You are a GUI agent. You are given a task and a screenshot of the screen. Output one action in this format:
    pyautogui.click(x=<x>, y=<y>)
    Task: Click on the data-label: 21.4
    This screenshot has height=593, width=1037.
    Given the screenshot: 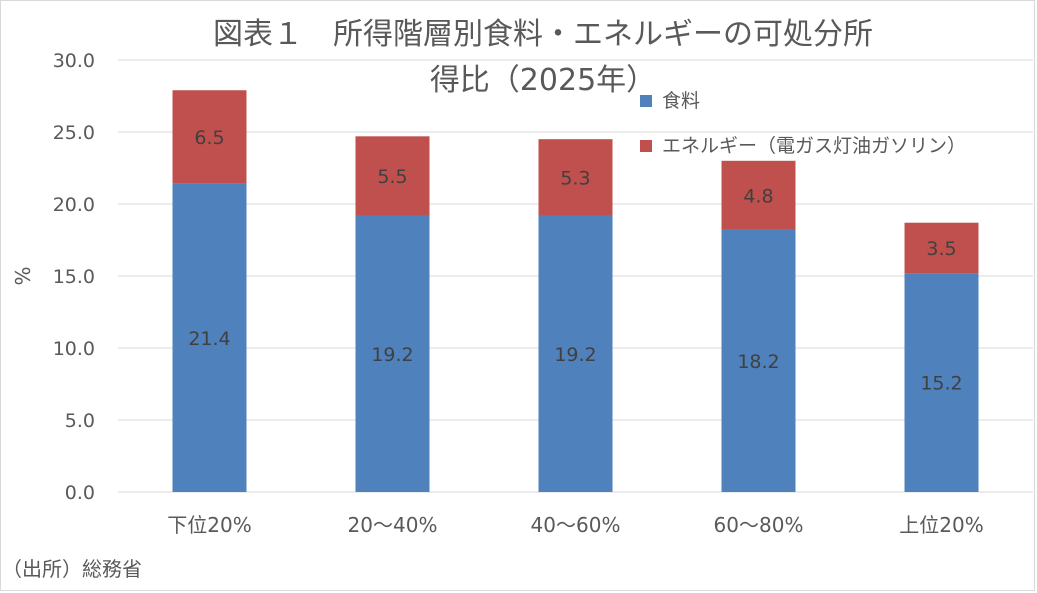 What is the action you would take?
    pyautogui.click(x=209, y=339)
    